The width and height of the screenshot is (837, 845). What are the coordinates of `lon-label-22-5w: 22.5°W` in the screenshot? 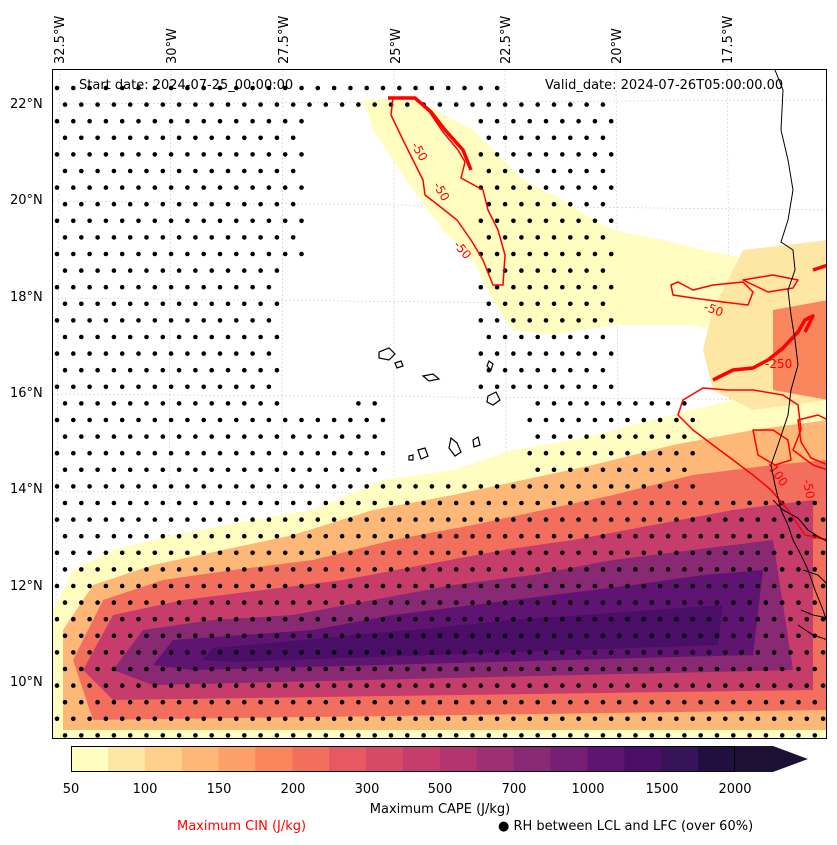 It's located at (506, 39).